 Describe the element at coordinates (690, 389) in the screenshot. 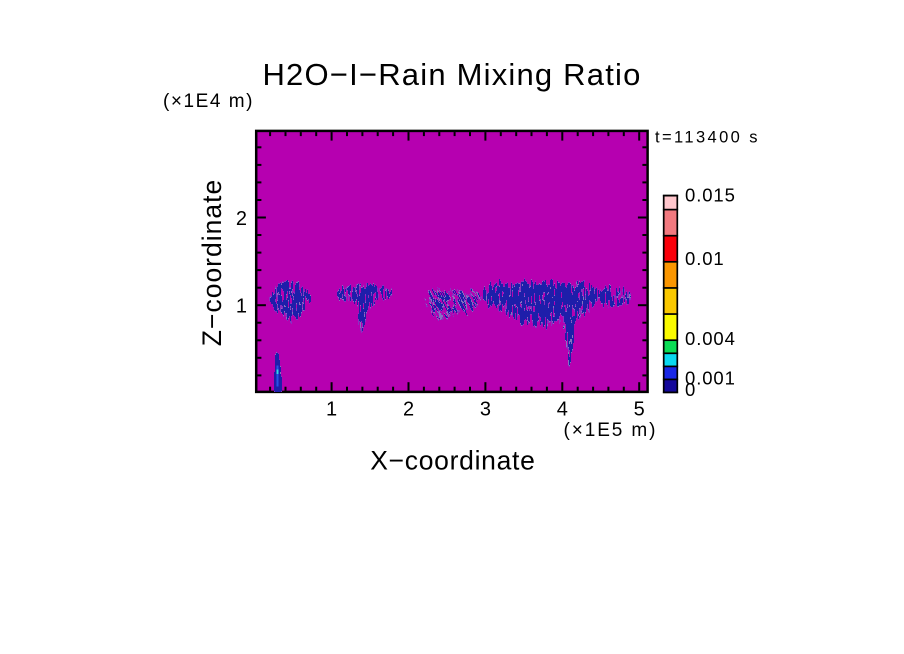

I see `svg-text: 0` at that location.